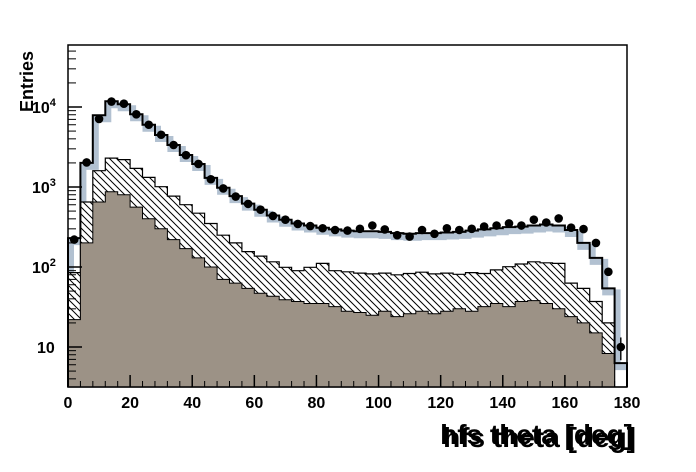 Image resolution: width=696 pixels, height=472 pixels. Describe the element at coordinates (130, 403) in the screenshot. I see `svg-text: 20` at that location.